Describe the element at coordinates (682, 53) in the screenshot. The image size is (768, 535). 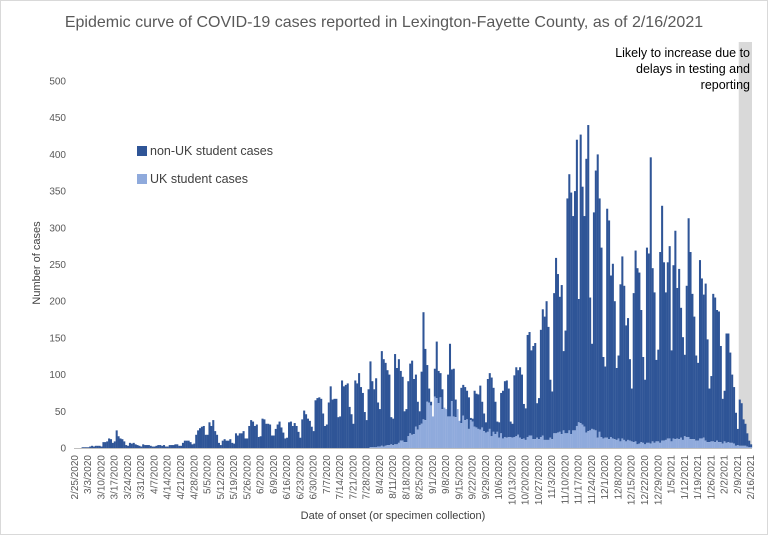
I see `note-line-1: Likely to increase due to` at that location.